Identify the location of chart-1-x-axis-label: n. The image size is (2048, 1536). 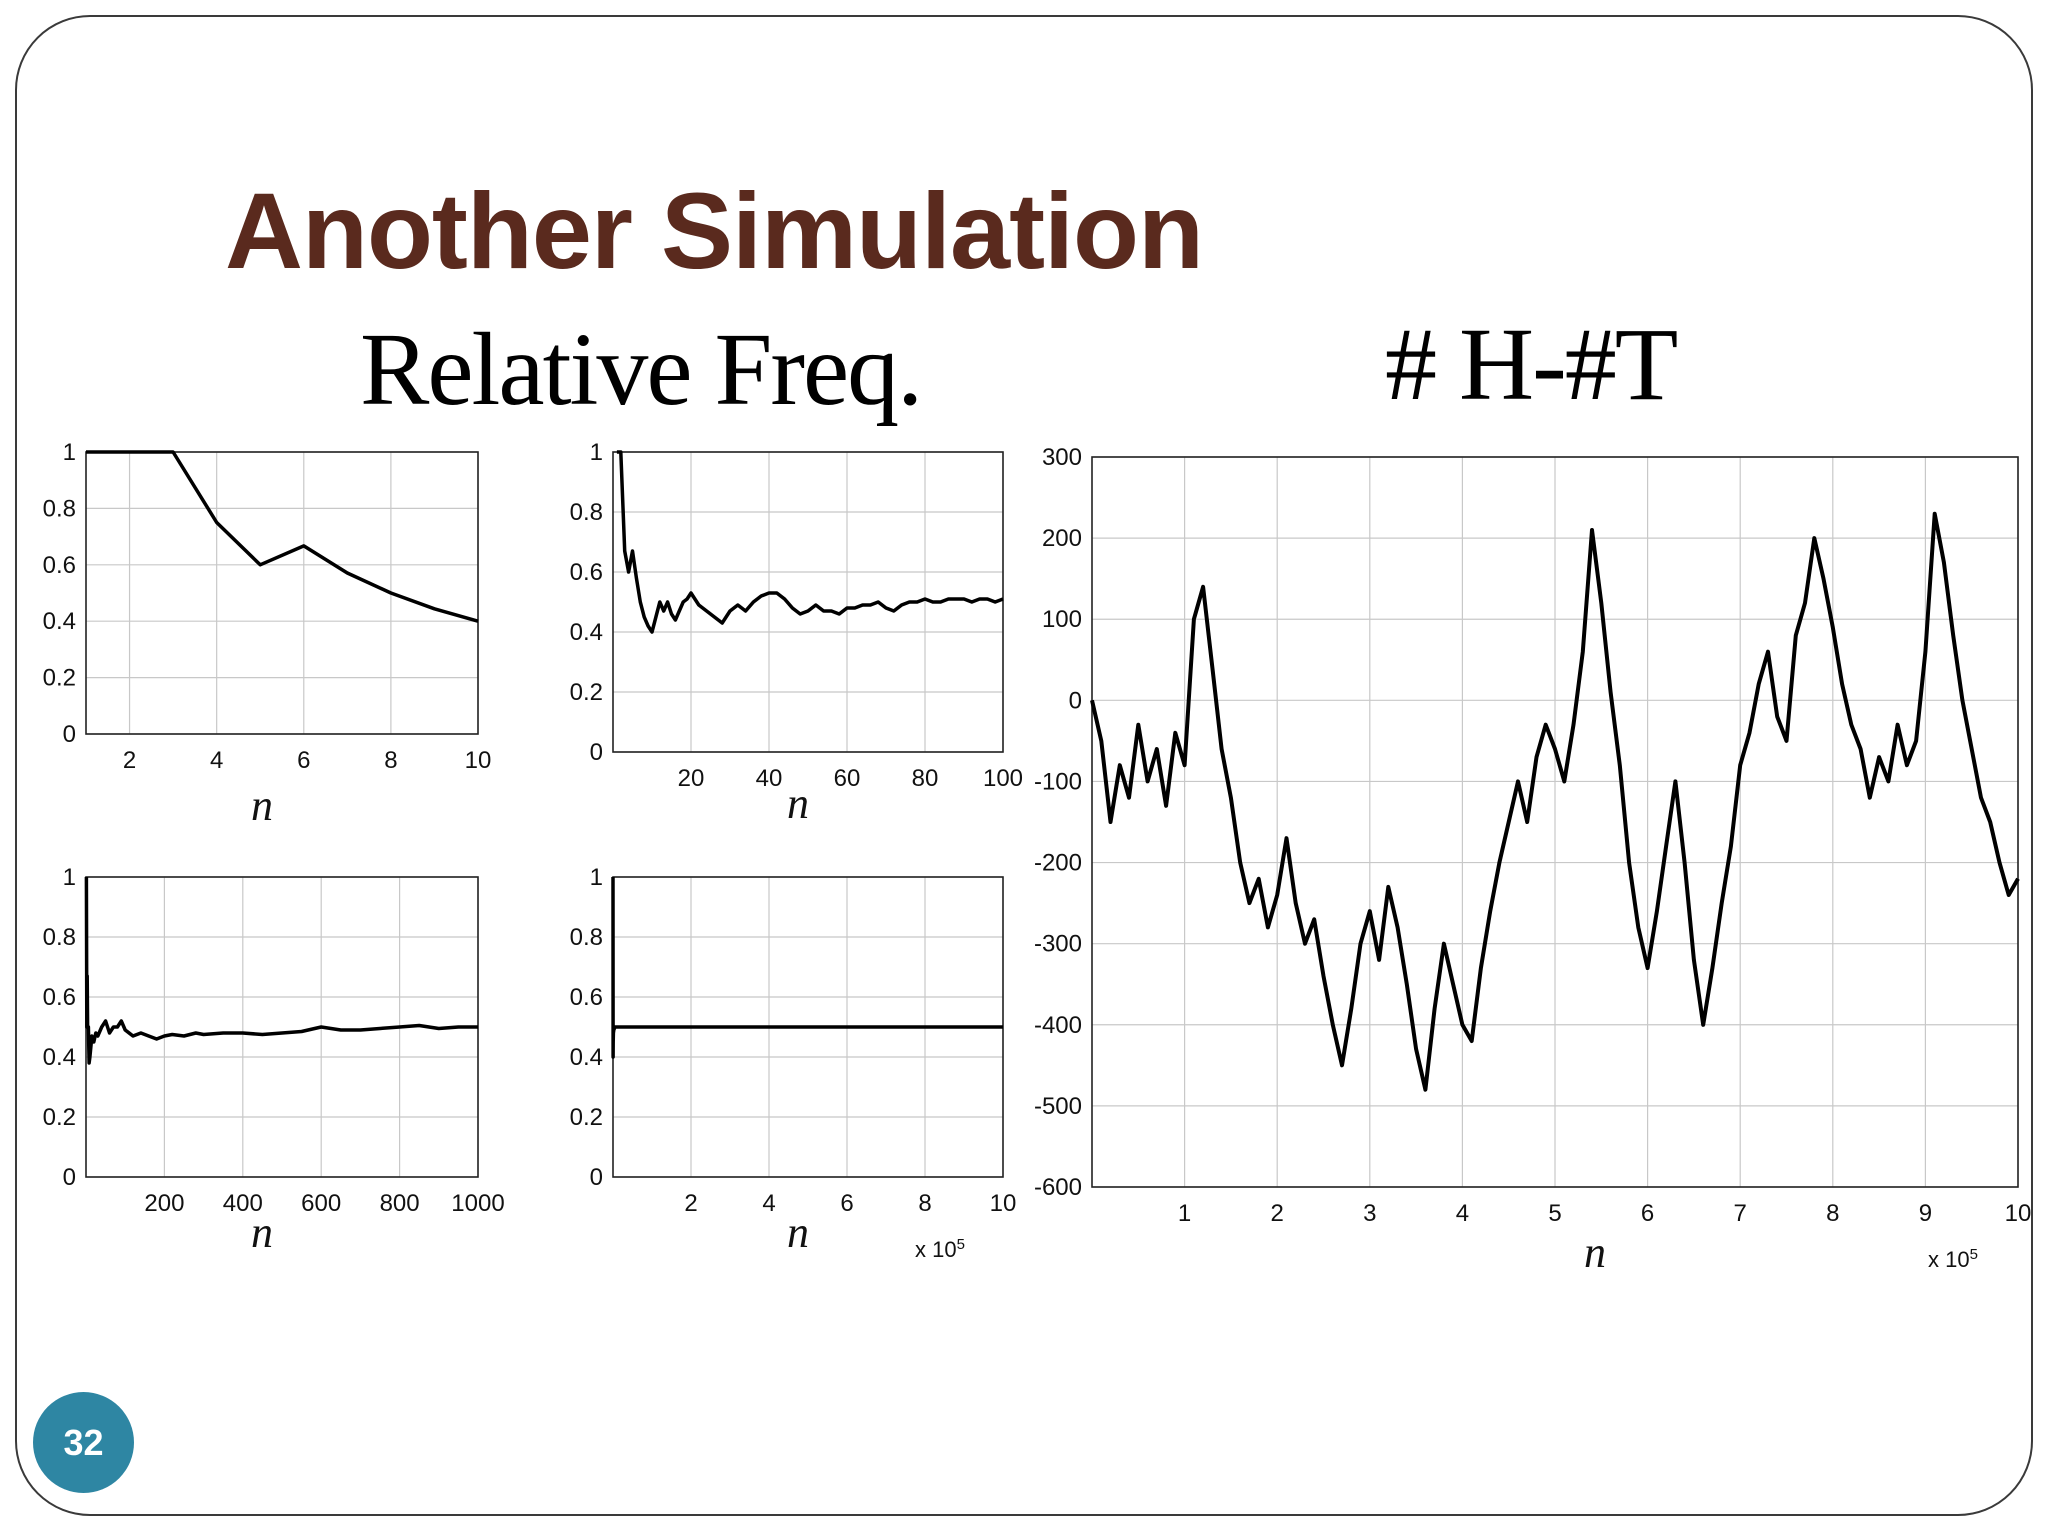
(262, 805).